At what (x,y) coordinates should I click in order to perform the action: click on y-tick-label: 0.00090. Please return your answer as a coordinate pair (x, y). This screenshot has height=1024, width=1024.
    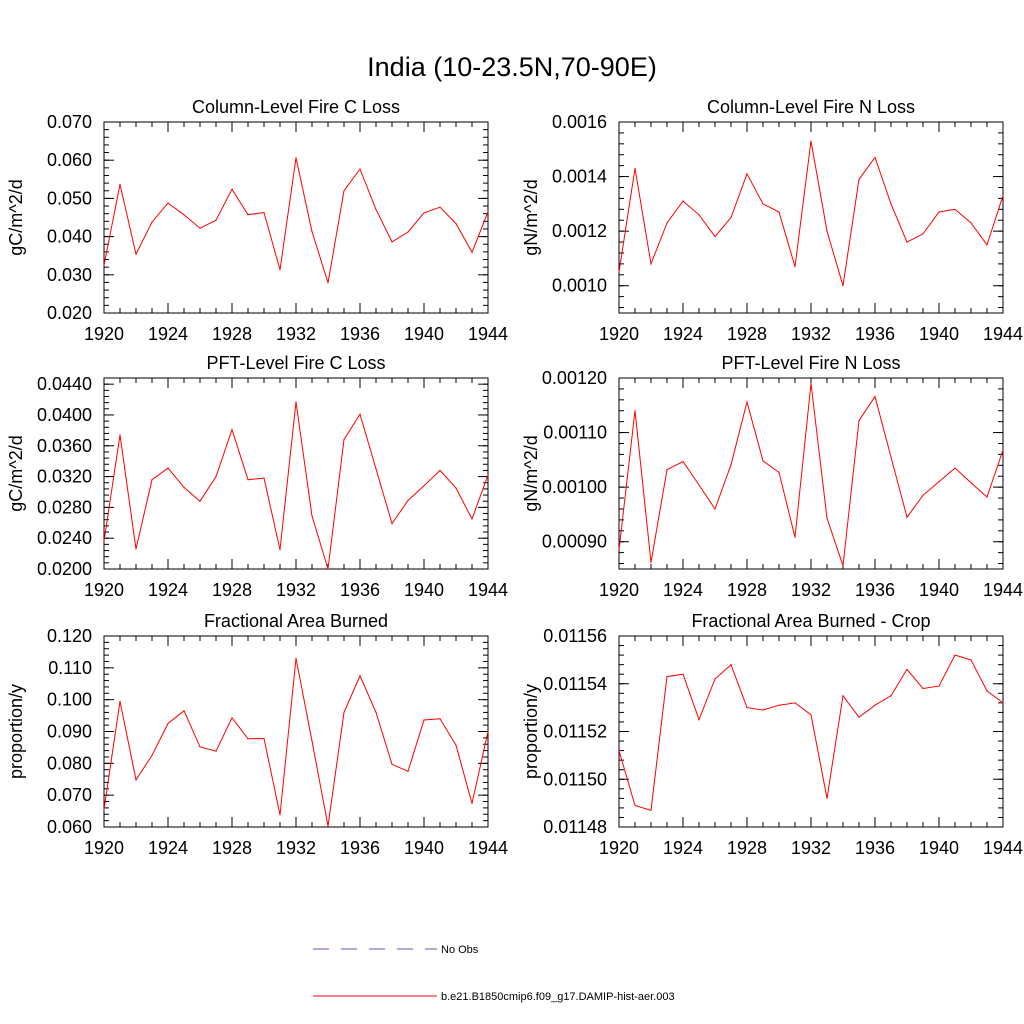
    Looking at the image, I should click on (574, 542).